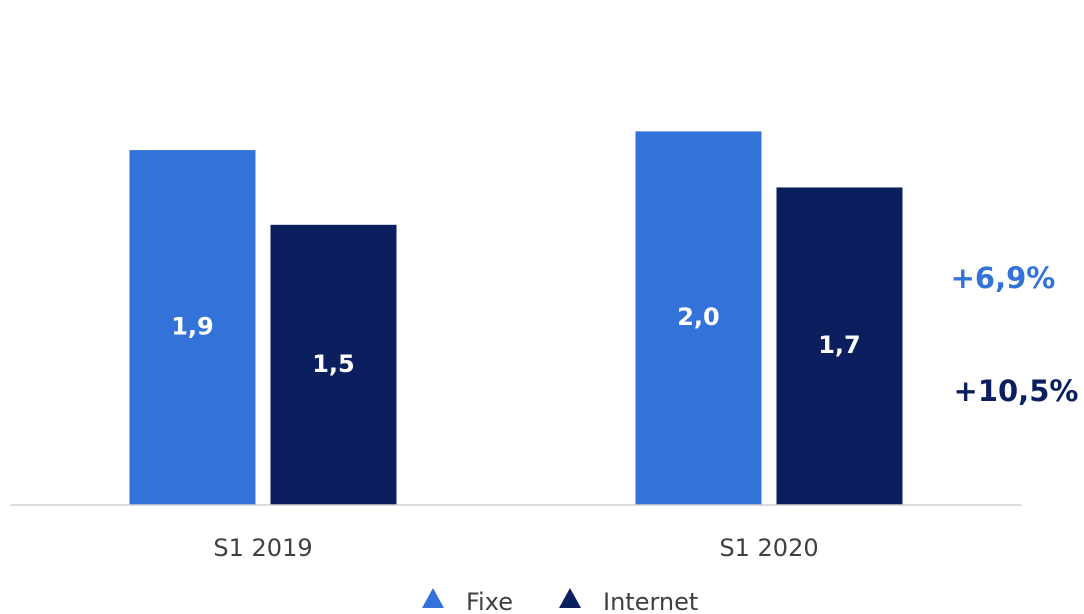  Describe the element at coordinates (262, 548) in the screenshot. I see `x-tick-label: S1 2019` at that location.